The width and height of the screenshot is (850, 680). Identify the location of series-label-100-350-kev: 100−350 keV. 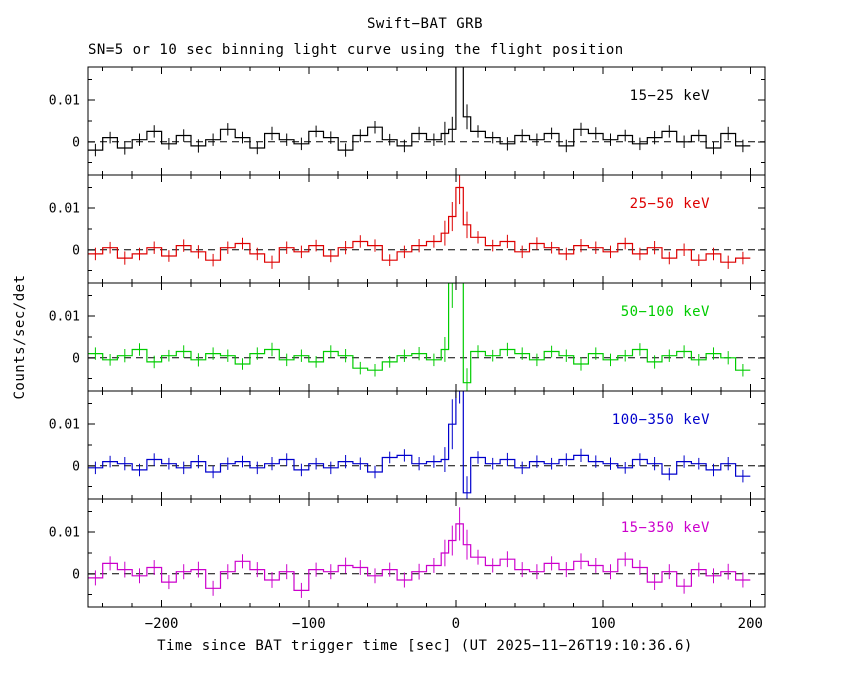
(660, 420).